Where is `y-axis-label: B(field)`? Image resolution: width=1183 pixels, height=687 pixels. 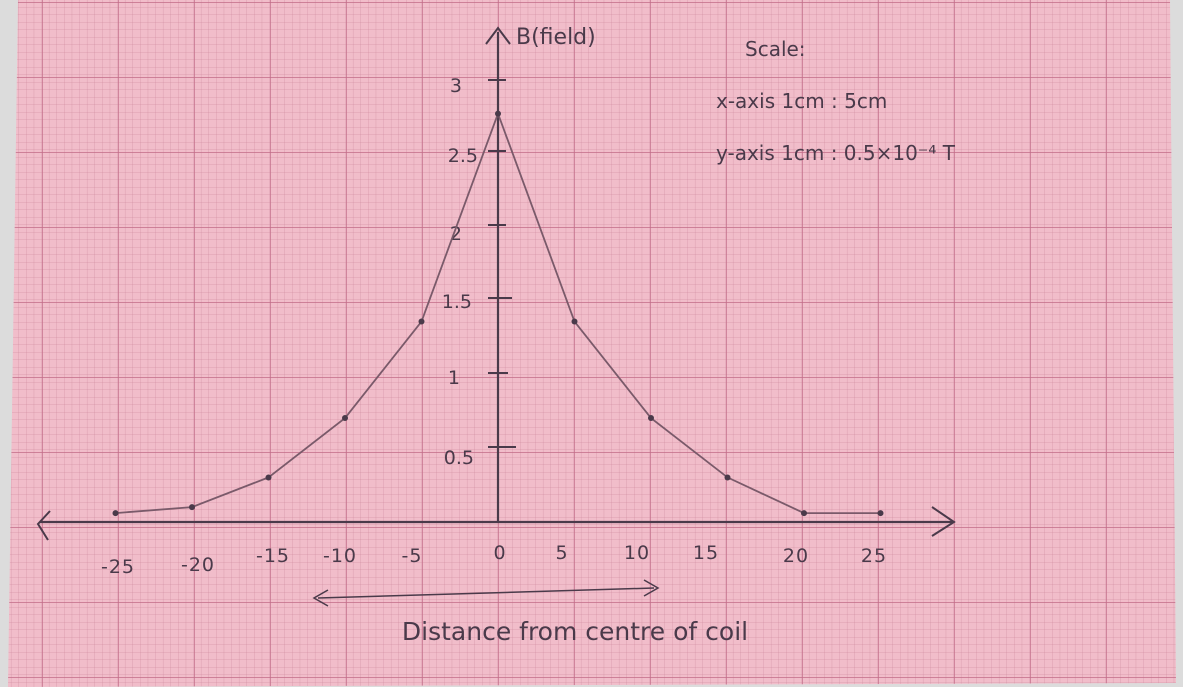 y-axis-label: B(field) is located at coordinates (556, 37).